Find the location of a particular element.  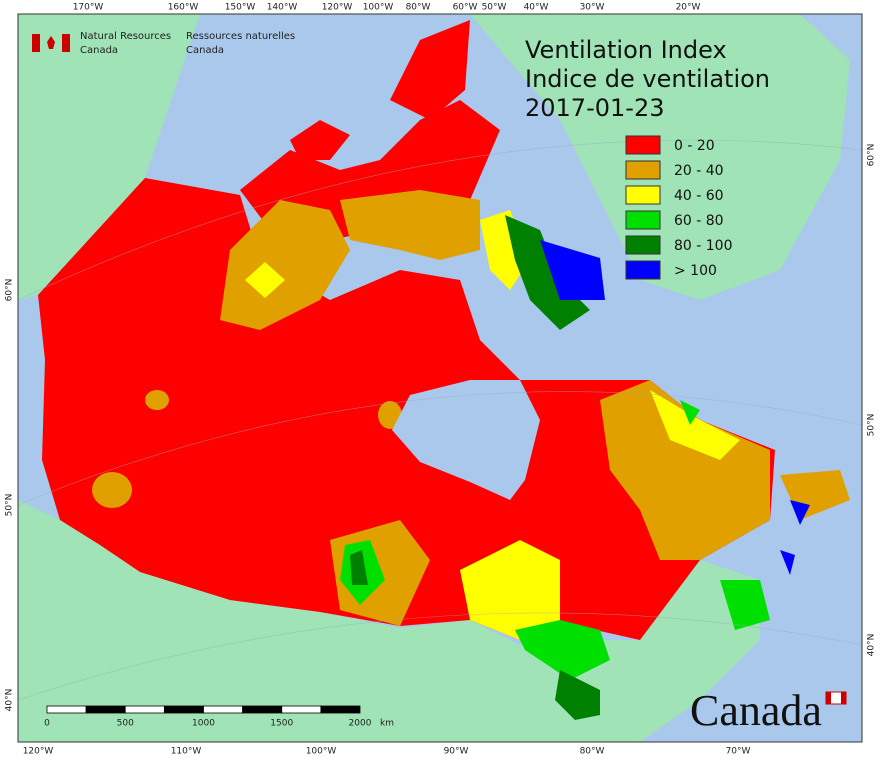

graticule-label: 20°W is located at coordinates (688, 8).